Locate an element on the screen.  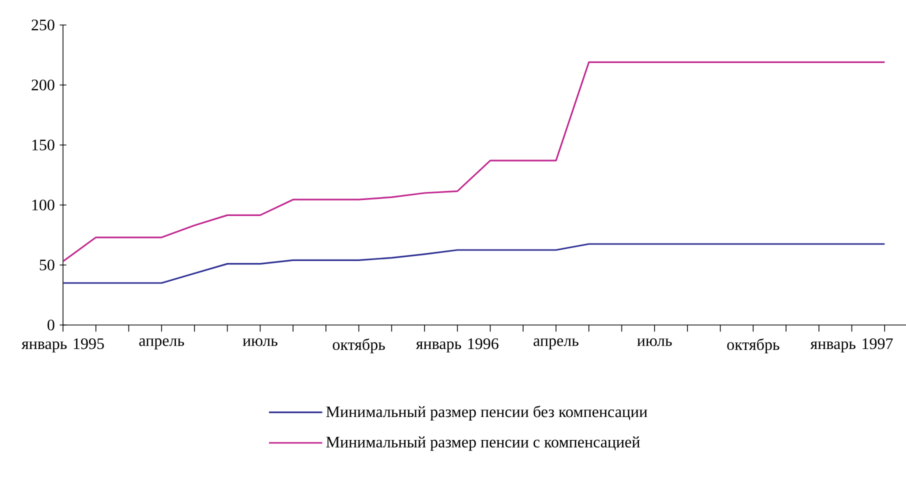
y-tick-label: 250 is located at coordinates (43, 25).